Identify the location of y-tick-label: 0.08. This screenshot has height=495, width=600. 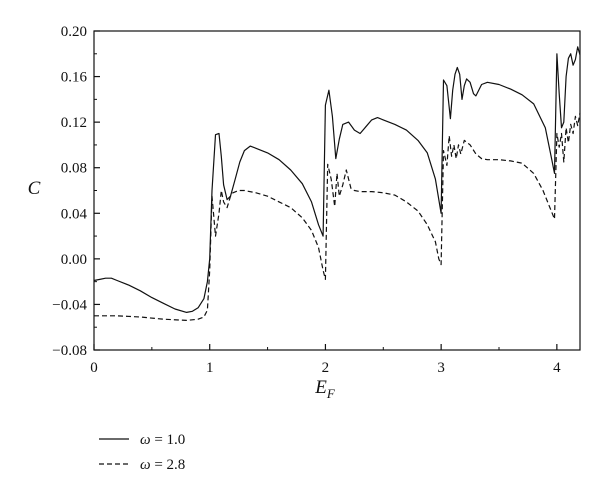
(74, 169).